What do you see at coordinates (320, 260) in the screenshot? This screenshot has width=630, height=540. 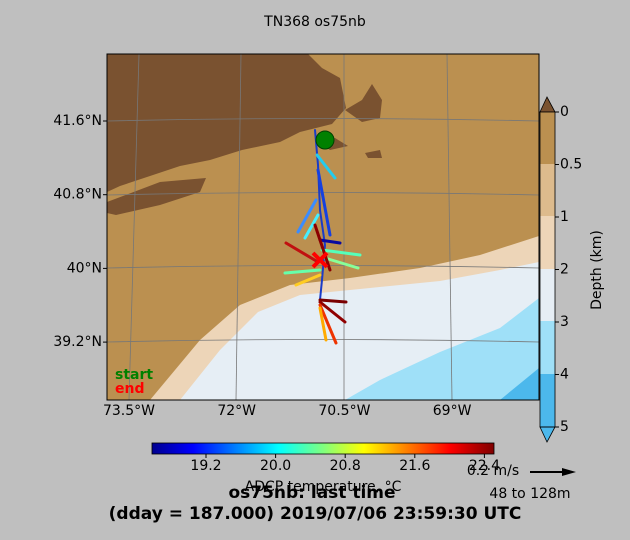 I see `end-marker` at bounding box center [320, 260].